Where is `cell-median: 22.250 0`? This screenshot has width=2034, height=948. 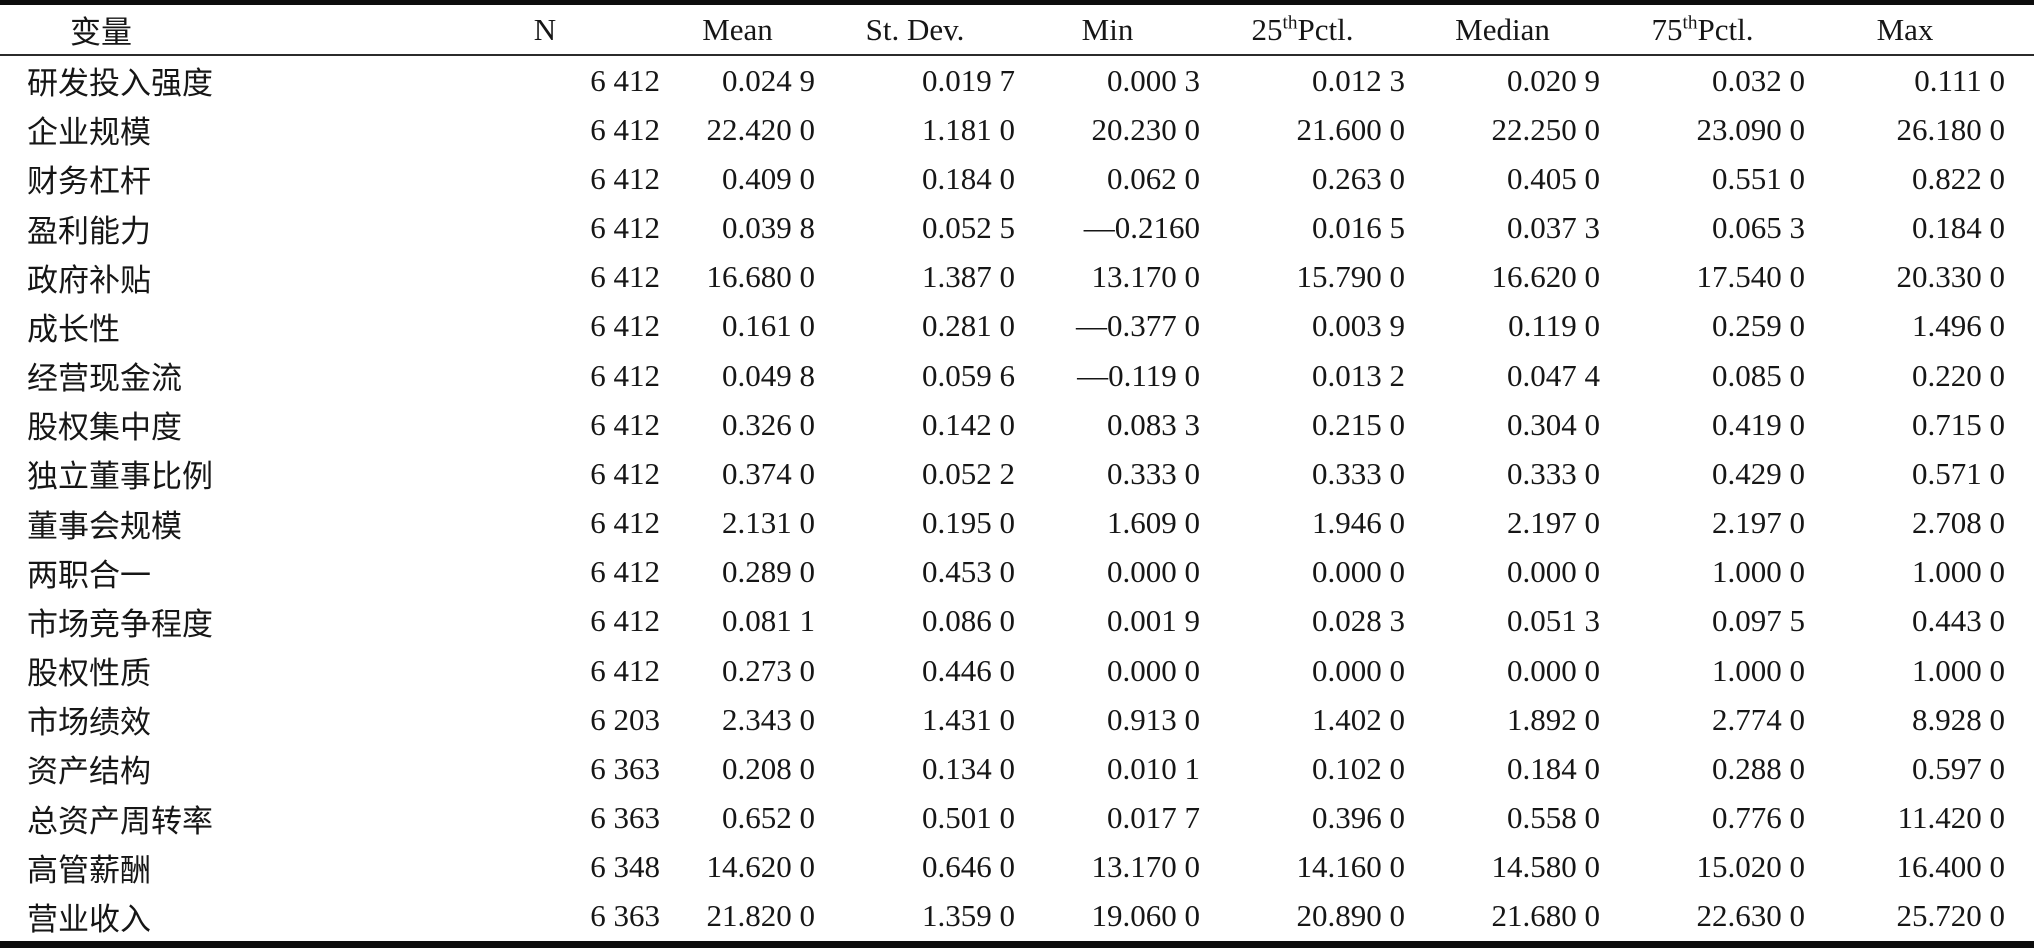 cell-median: 22.250 0 is located at coordinates (1546, 129).